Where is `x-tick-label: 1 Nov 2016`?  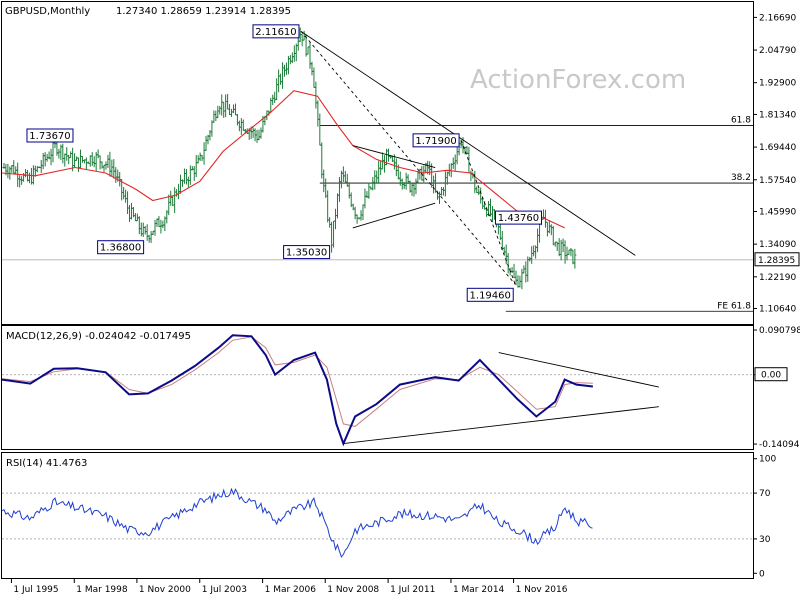 x-tick-label: 1 Nov 2016 is located at coordinates (542, 590).